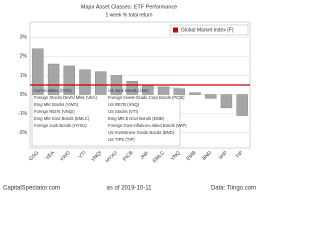 The image size is (320, 240). What do you see at coordinates (22, 133) in the screenshot?
I see `y-tick-label: -2%` at bounding box center [22, 133].